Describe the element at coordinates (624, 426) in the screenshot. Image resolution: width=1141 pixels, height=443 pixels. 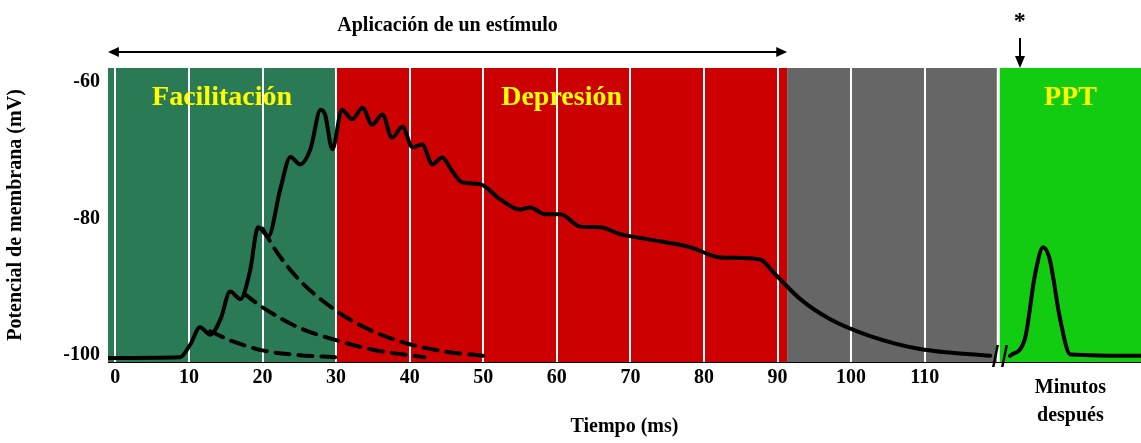
I see `x-axis-title: Tiempo (ms)` at that location.